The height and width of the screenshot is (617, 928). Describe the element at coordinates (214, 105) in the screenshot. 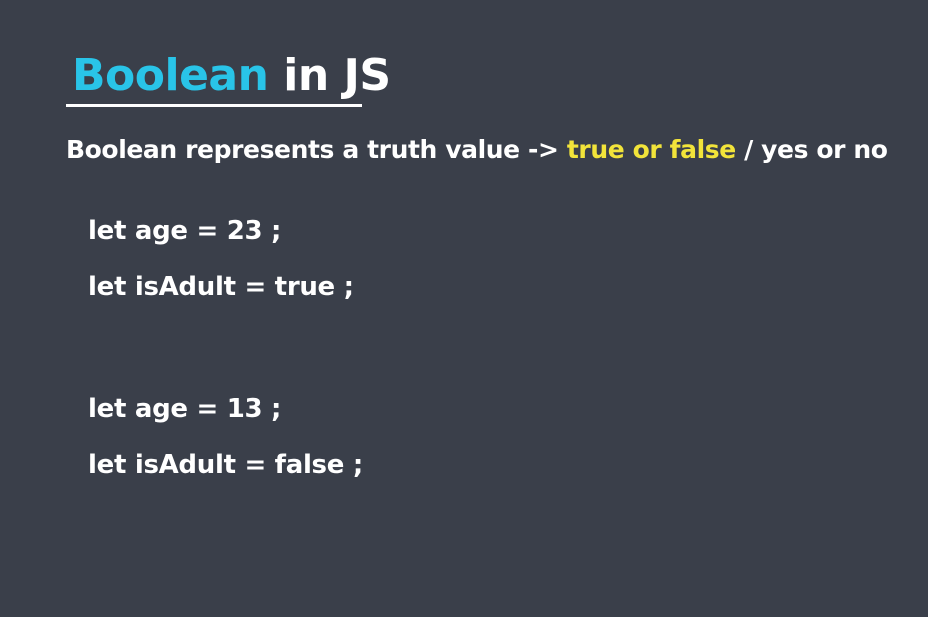

I see `title-underline` at that location.